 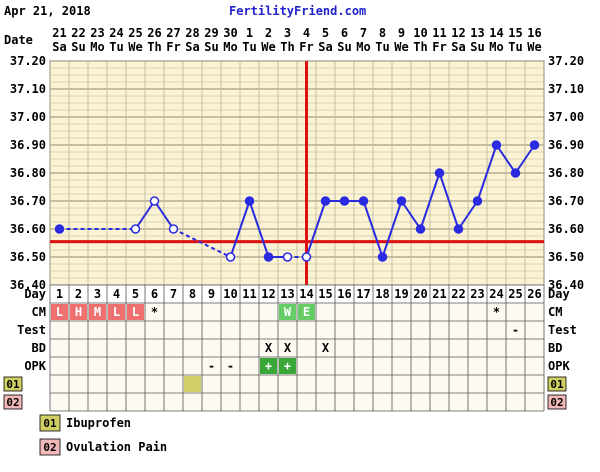 What do you see at coordinates (555, 312) in the screenshot?
I see `row-label-cm: CM` at bounding box center [555, 312].